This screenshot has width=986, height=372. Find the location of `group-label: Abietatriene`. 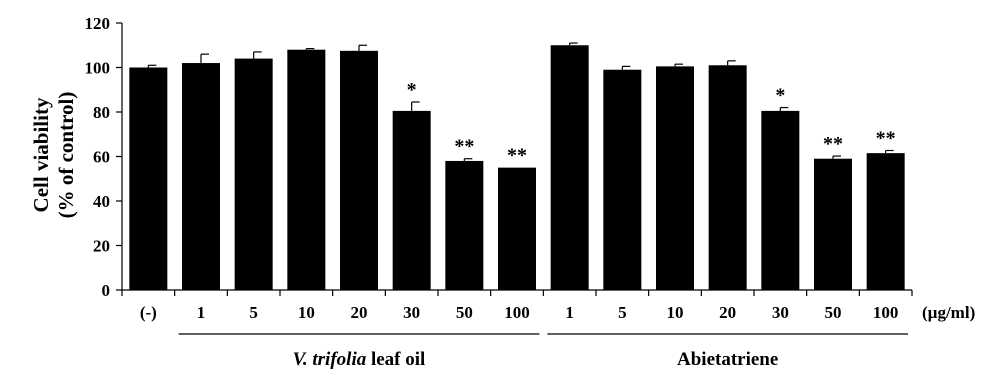

group-label: Abietatriene is located at coordinates (727, 359).